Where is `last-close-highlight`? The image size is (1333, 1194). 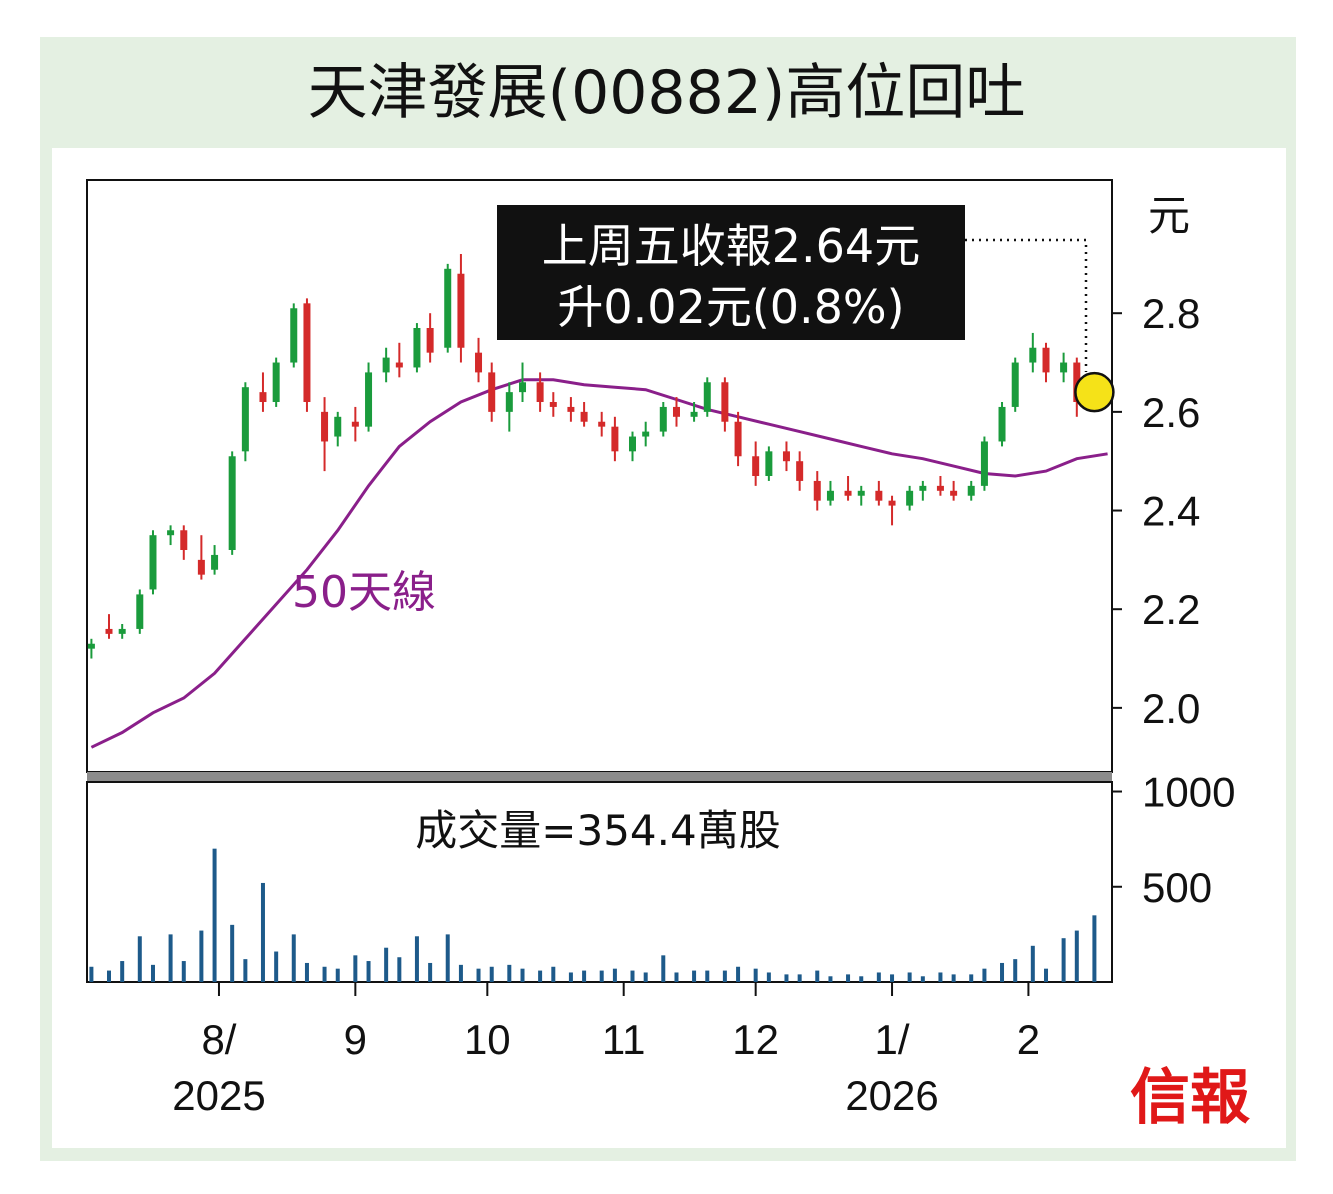
last-close-highlight is located at coordinates (1094, 392).